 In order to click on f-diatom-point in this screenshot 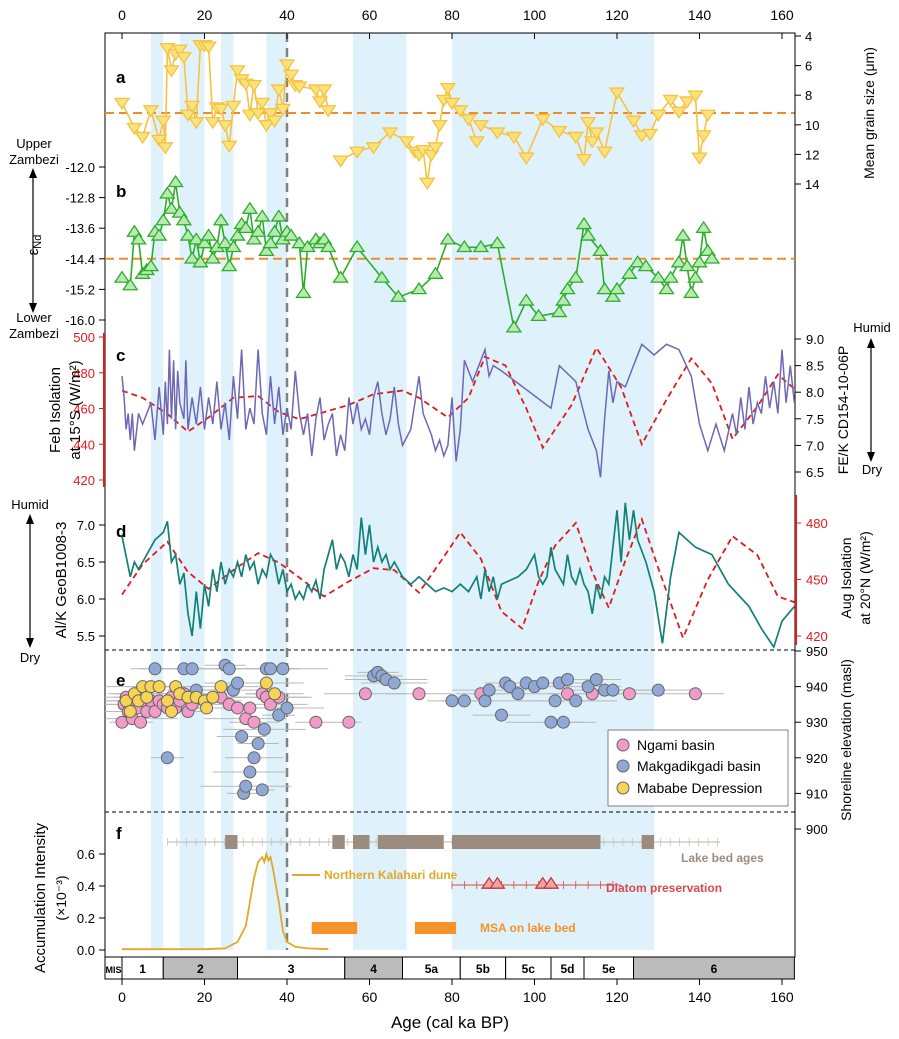, I will do `click(497, 882)`.